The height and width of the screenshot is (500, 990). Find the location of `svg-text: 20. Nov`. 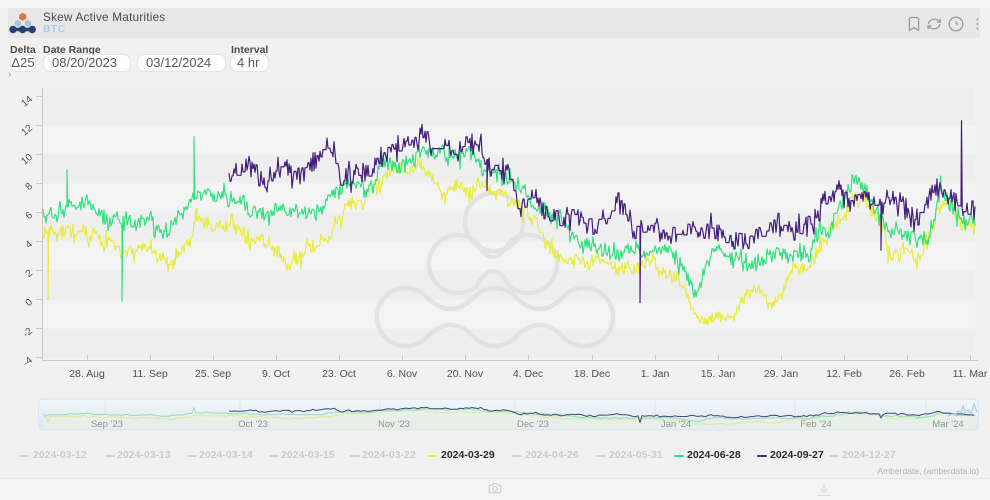

svg-text: 20. Nov is located at coordinates (465, 374).